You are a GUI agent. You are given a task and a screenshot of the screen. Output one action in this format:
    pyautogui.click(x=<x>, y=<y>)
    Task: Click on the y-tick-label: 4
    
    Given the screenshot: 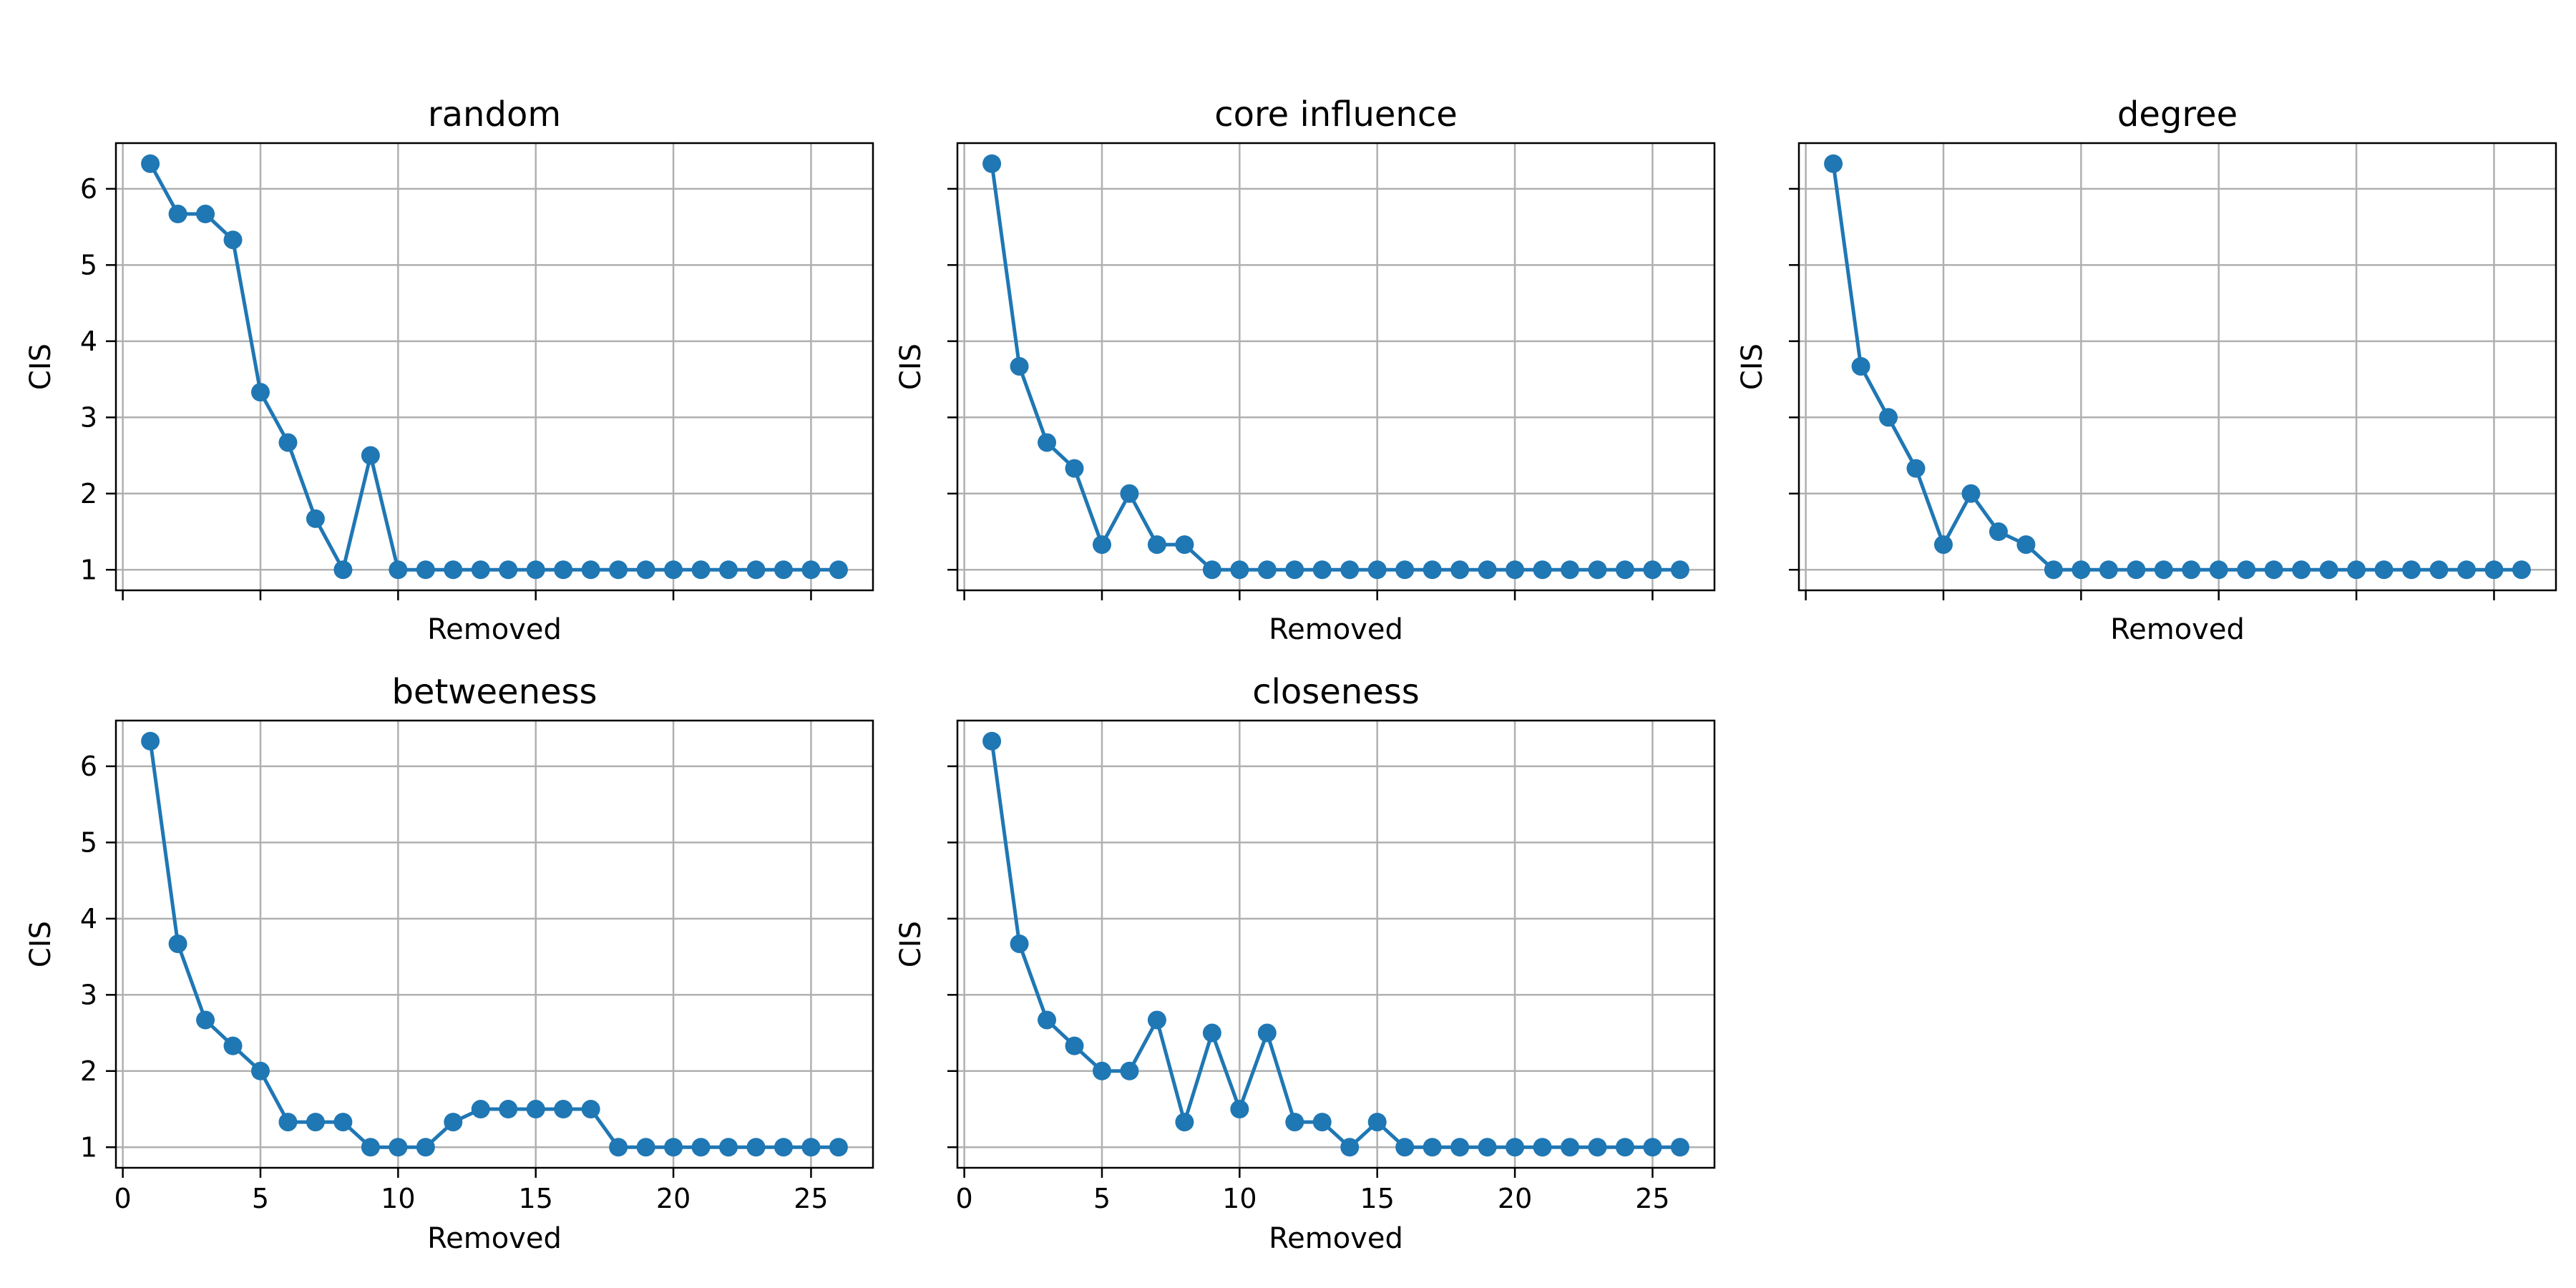 What is the action you would take?
    pyautogui.click(x=88, y=341)
    